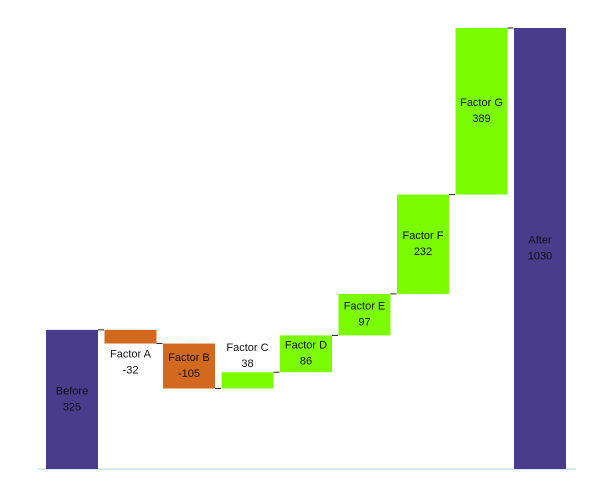 The width and height of the screenshot is (611, 480). I want to click on value-label: -32, so click(131, 370).